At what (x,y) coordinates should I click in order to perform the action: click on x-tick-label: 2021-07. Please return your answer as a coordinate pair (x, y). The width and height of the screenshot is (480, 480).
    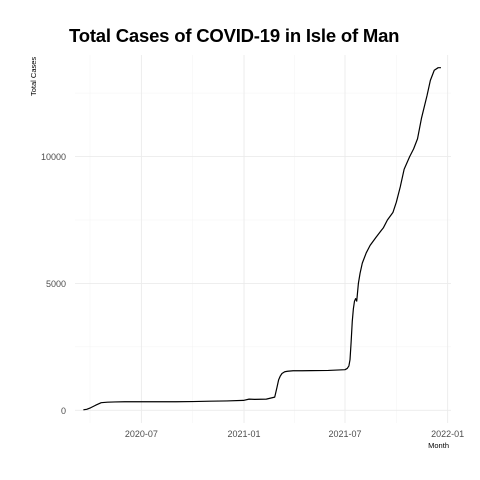
    Looking at the image, I should click on (344, 434).